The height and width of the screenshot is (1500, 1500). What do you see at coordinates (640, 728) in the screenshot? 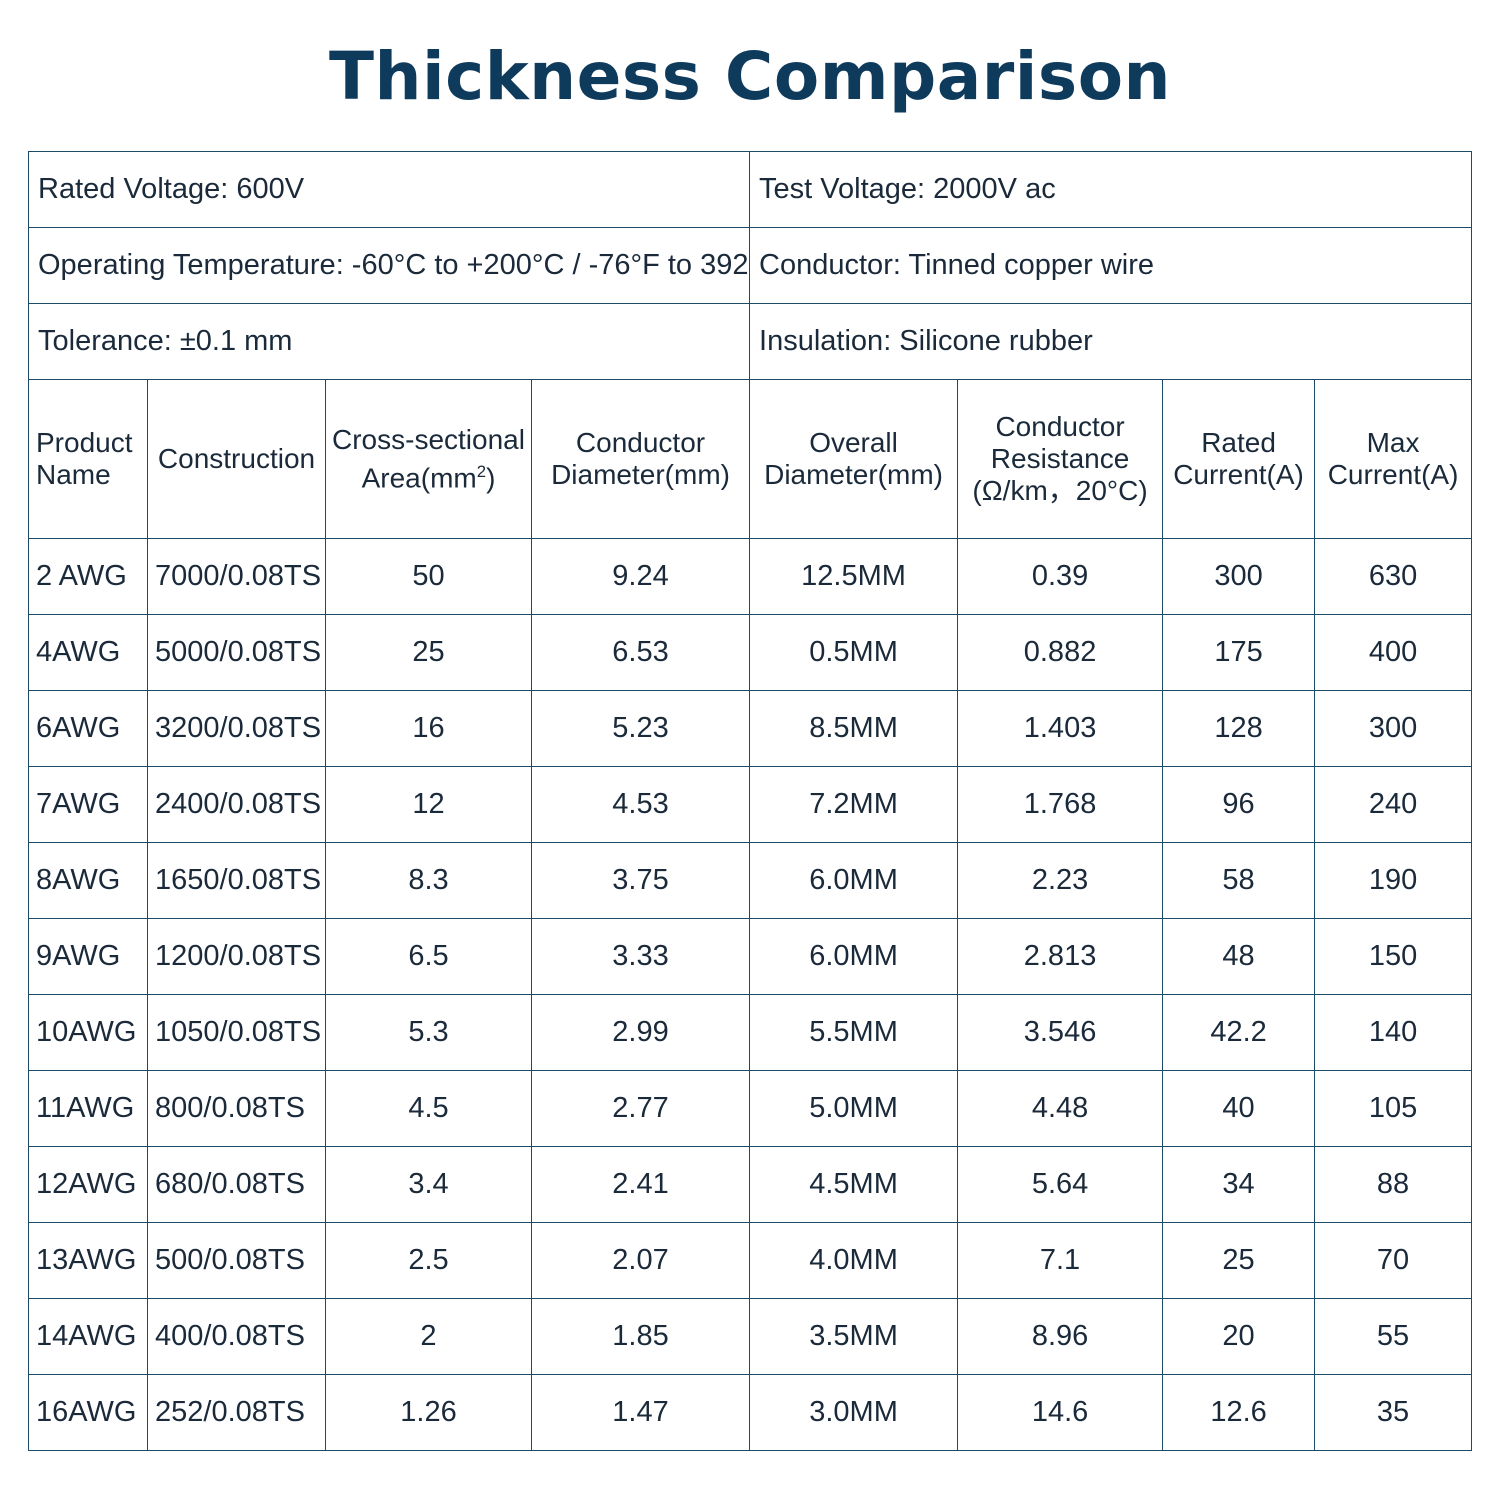
I see `conductor-diameter-cell: 5.23` at bounding box center [640, 728].